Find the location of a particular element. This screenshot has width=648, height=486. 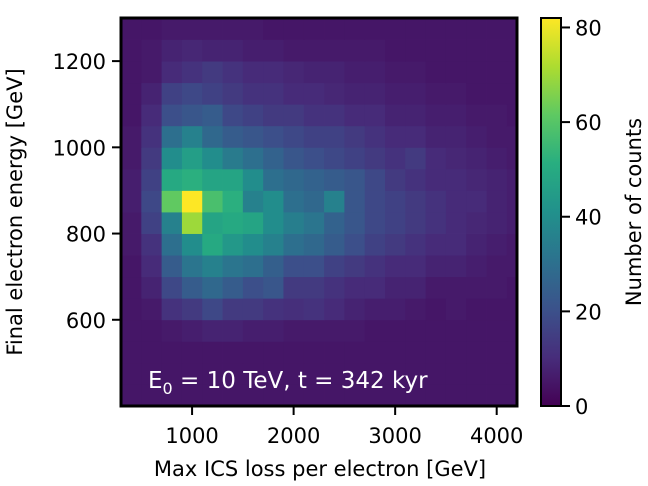

x-tick-label: 4000 is located at coordinates (496, 436).